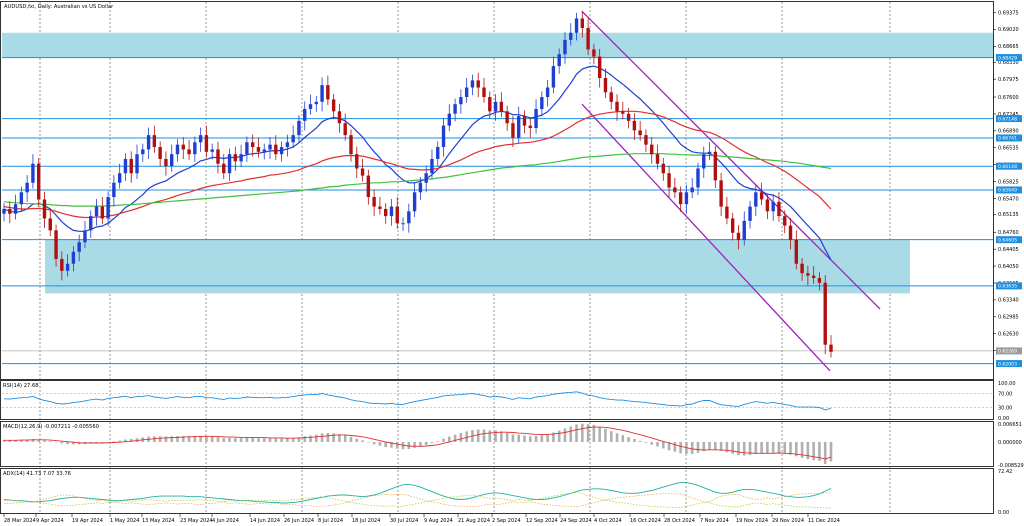 The width and height of the screenshot is (1024, 526). Describe the element at coordinates (542, 521) in the screenshot. I see `date-tick-label-15: 12 Sep 2024` at that location.